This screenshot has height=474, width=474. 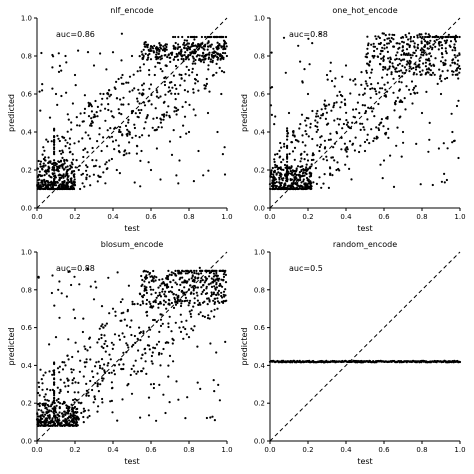 I want to click on y-tick-label: 0.6, so click(x=260, y=95).